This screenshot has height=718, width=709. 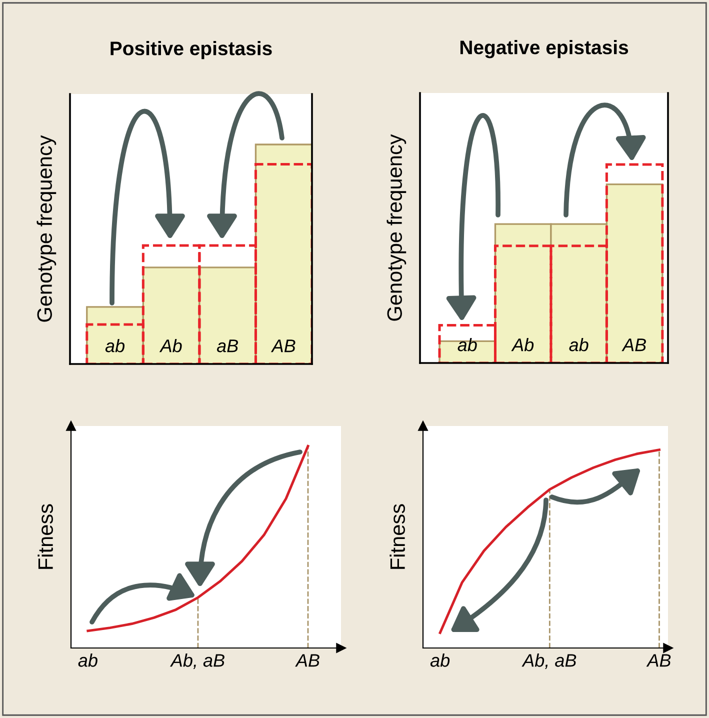 I want to click on chart-title: Negative epistasis, so click(x=544, y=49).